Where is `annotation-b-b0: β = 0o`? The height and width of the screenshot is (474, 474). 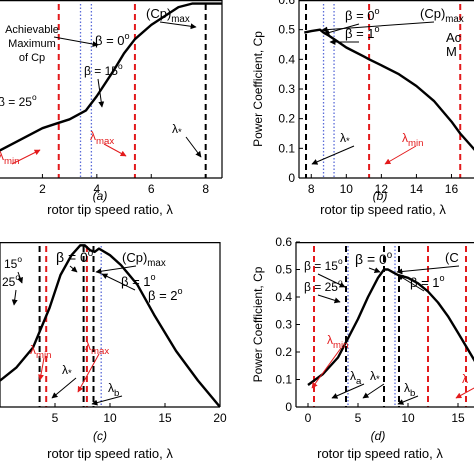 annotation-b-b0: β = 0o is located at coordinates (362, 14).